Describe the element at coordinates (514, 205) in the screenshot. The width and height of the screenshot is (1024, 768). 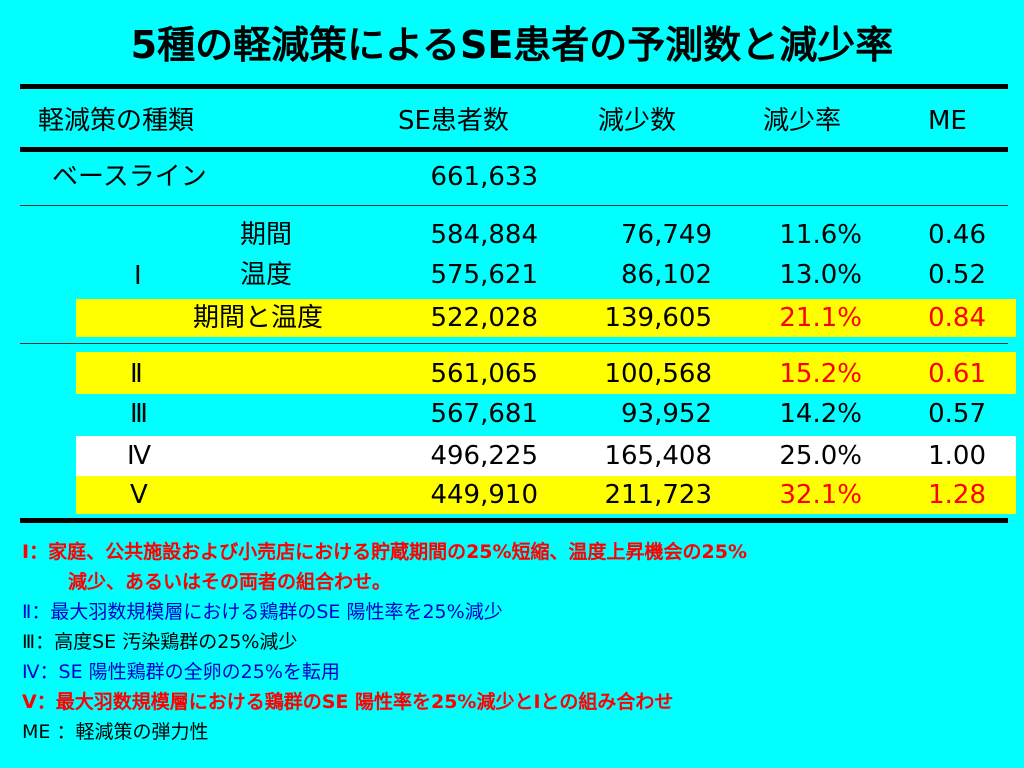
I see `baseline-divider` at that location.